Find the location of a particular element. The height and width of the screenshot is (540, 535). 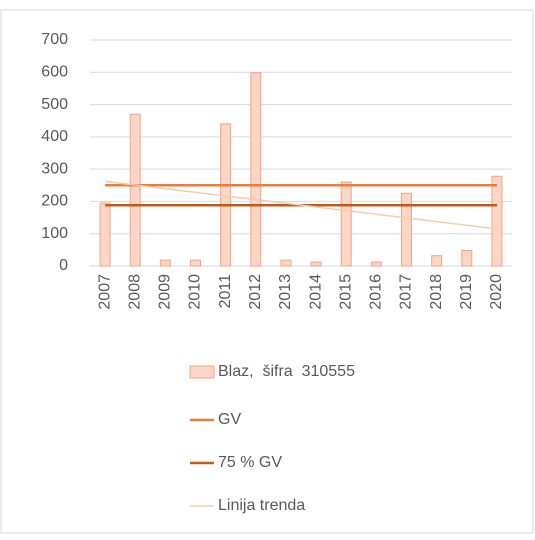

x-tick-label: 2014 is located at coordinates (315, 292).